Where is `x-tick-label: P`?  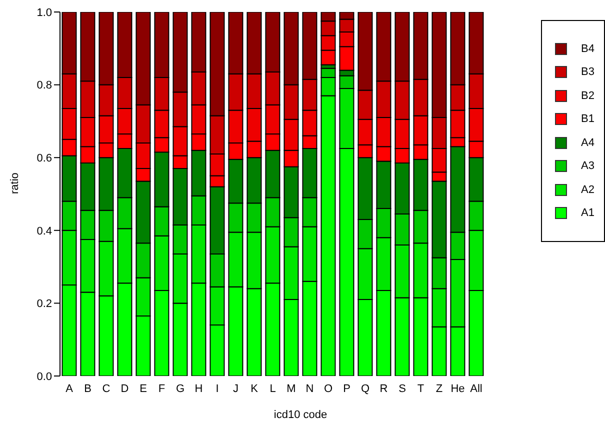
x-tick-label: P is located at coordinates (346, 388).